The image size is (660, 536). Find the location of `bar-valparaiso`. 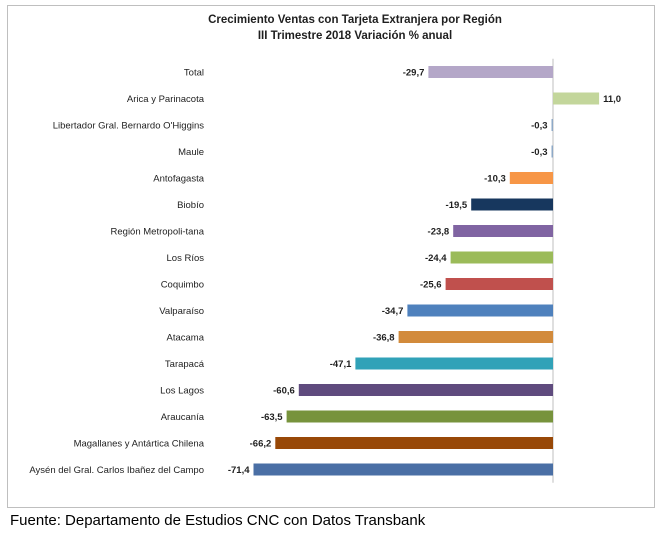

bar-valparaiso is located at coordinates (480, 310).